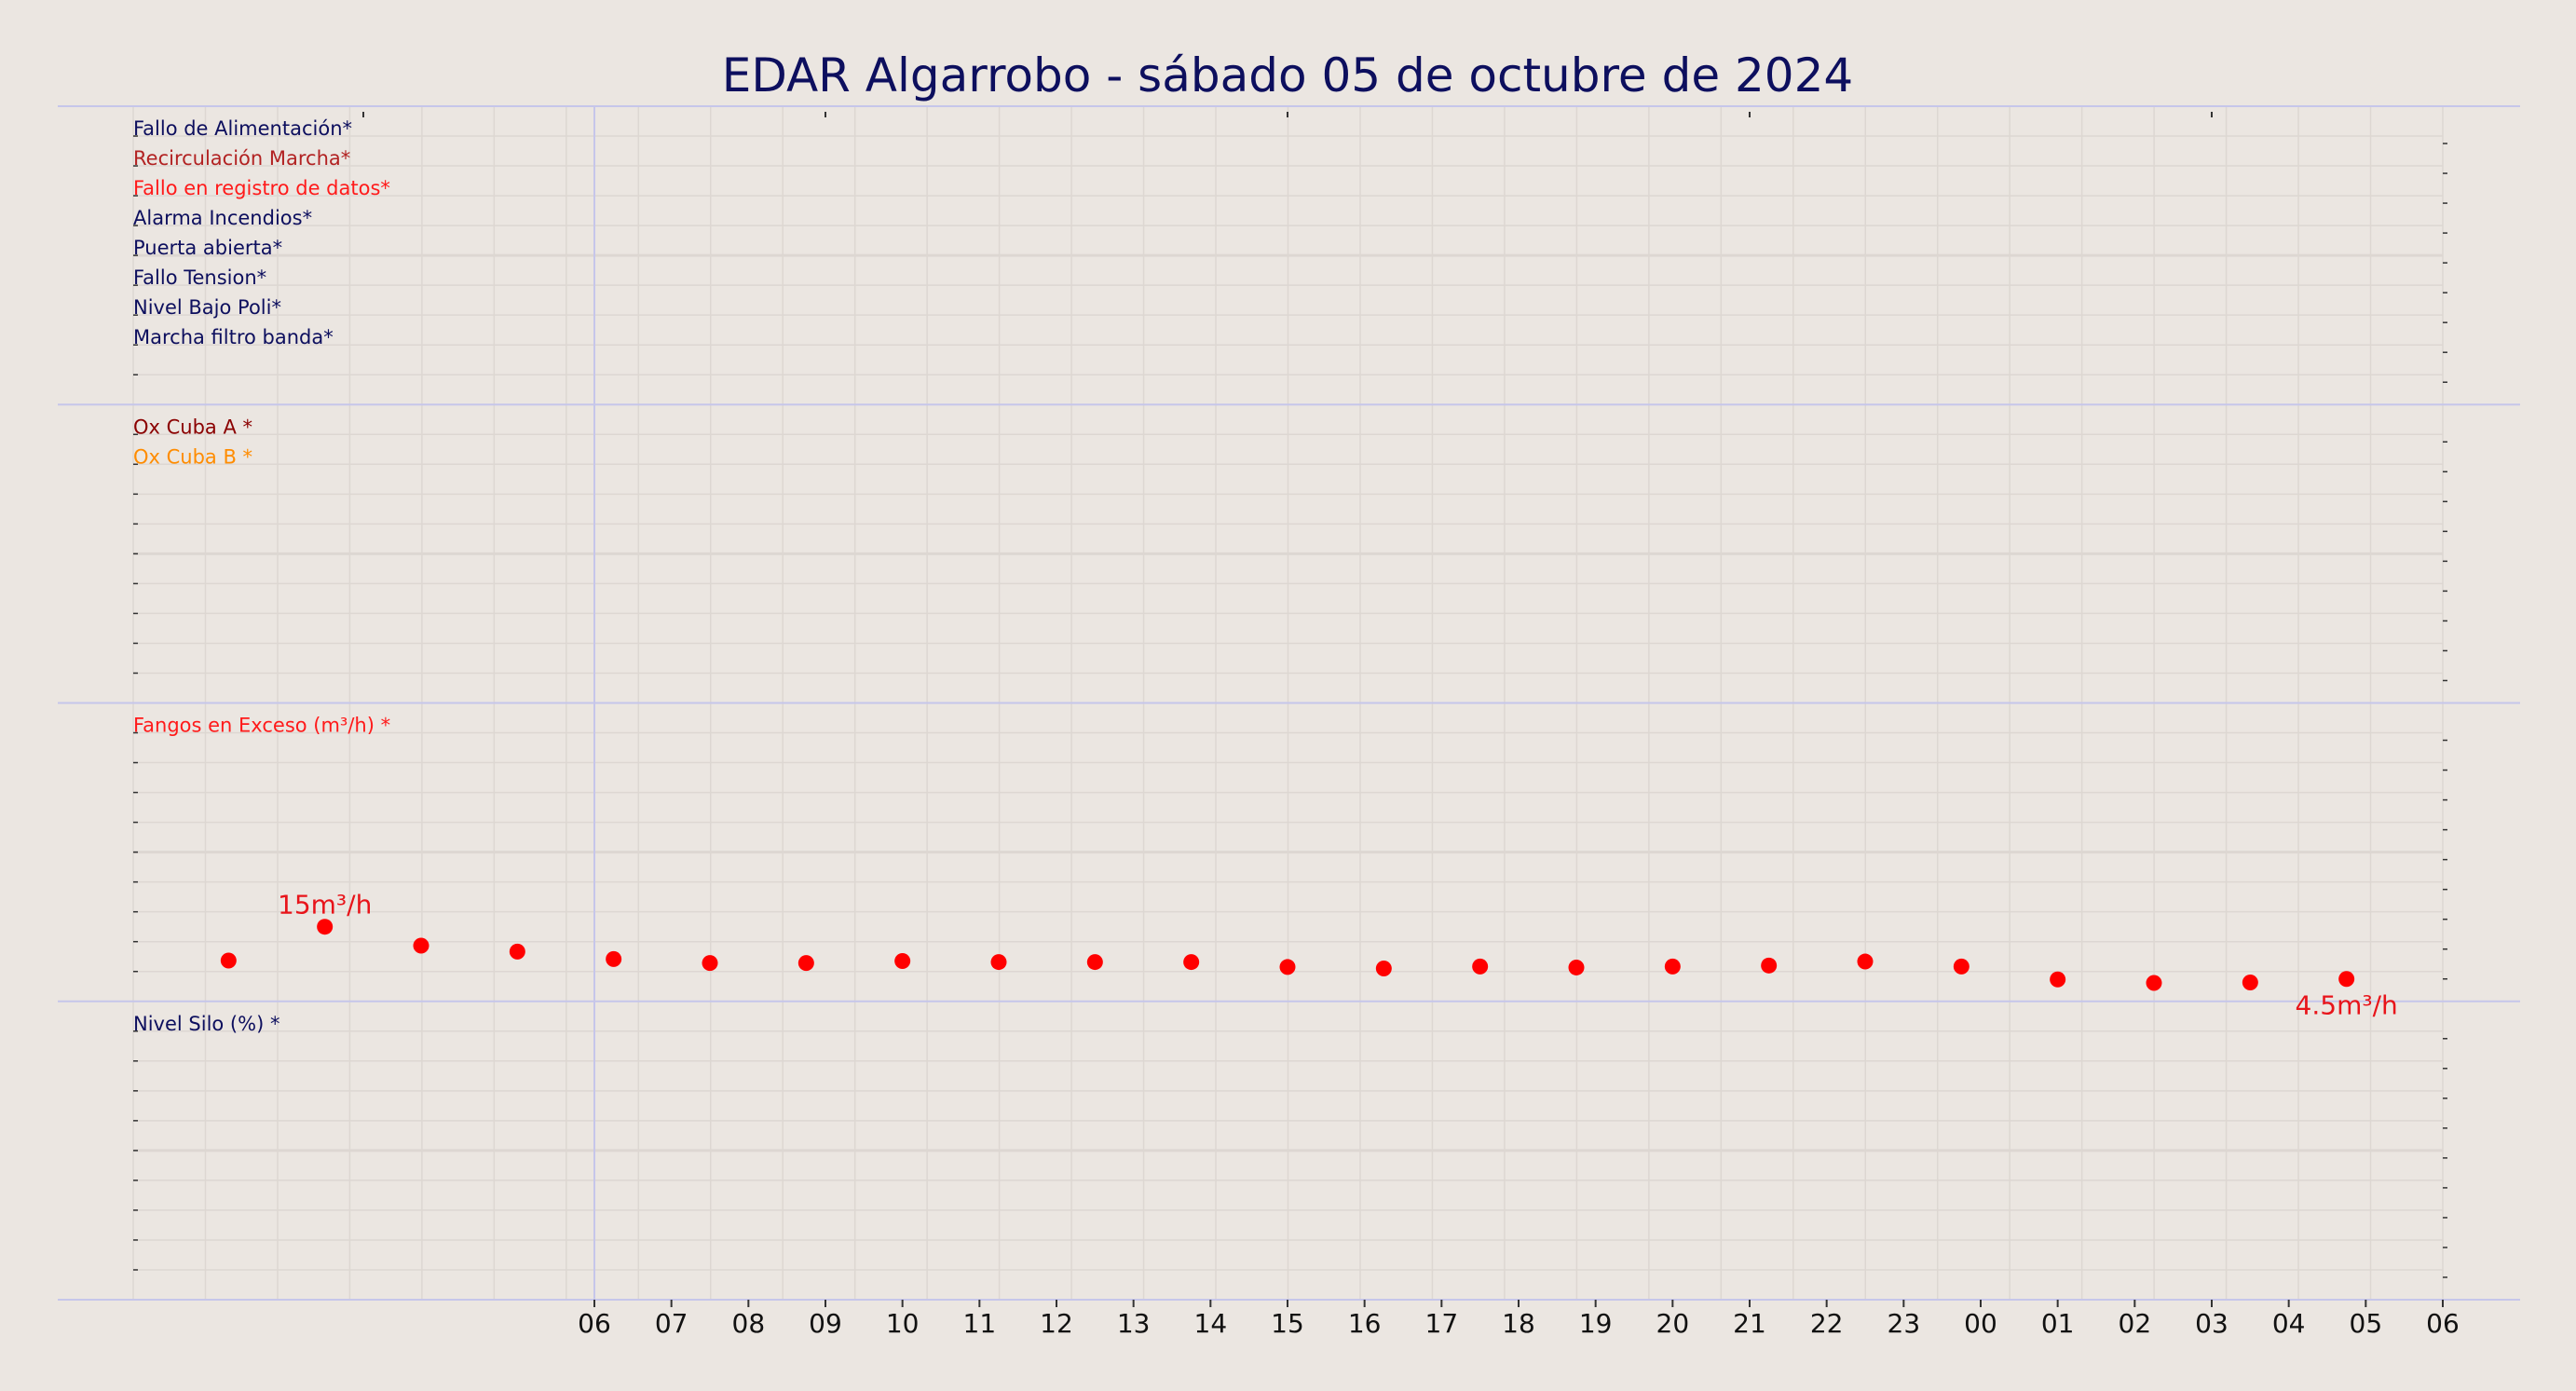 The image size is (2576, 1391). I want to click on x-tick-label: 04, so click(2289, 1323).